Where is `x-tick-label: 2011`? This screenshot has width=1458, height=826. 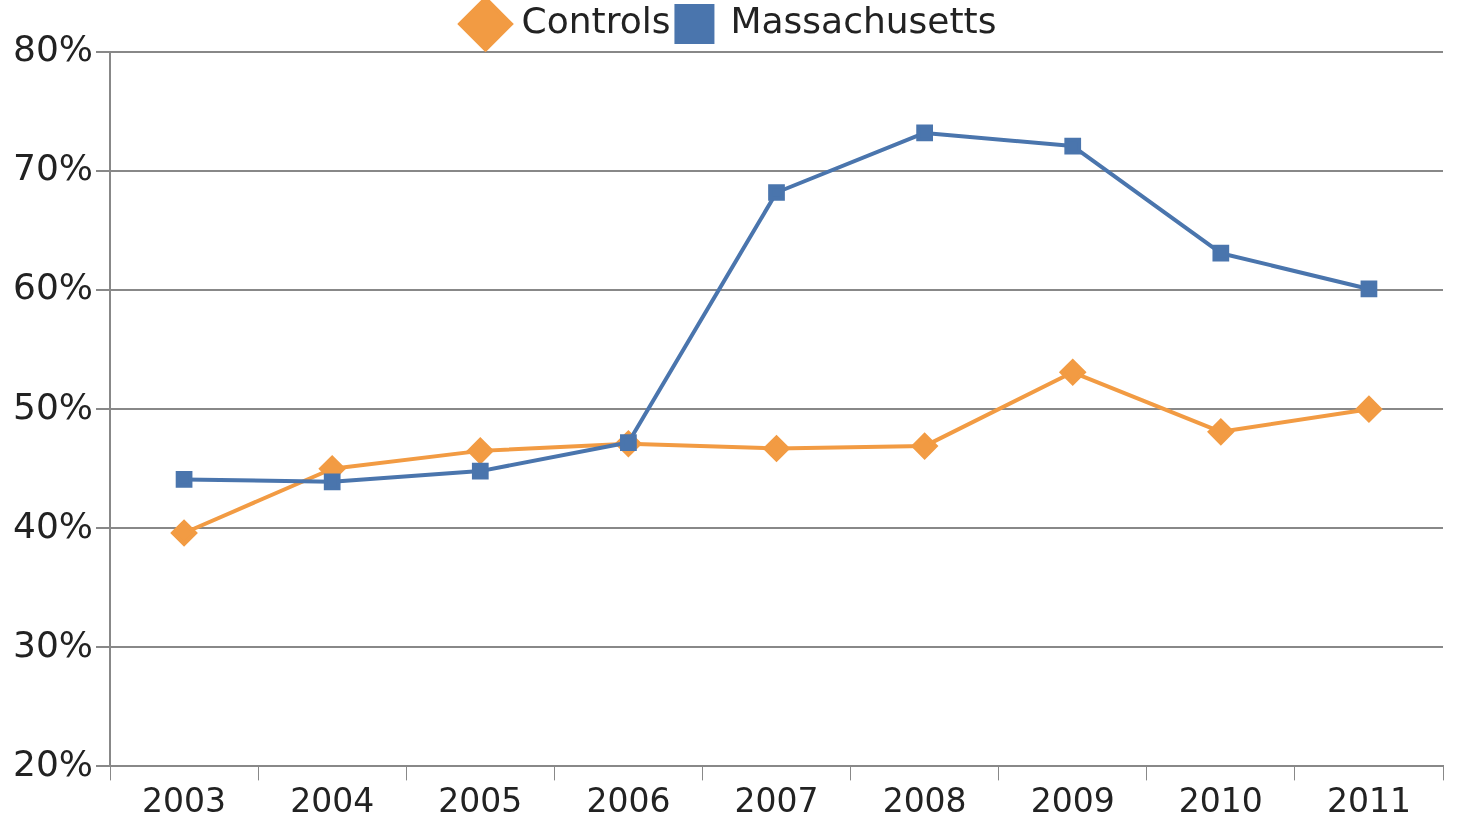 x-tick-label: 2011 is located at coordinates (1368, 800).